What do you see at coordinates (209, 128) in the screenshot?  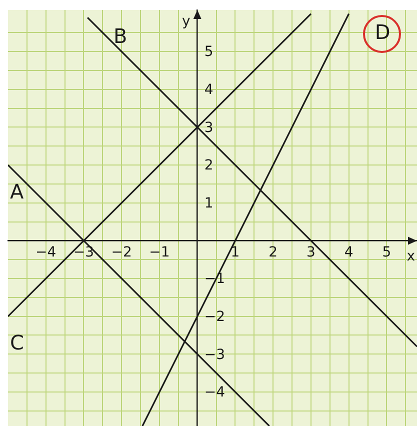 I see `y-tick-label: 3` at bounding box center [209, 128].